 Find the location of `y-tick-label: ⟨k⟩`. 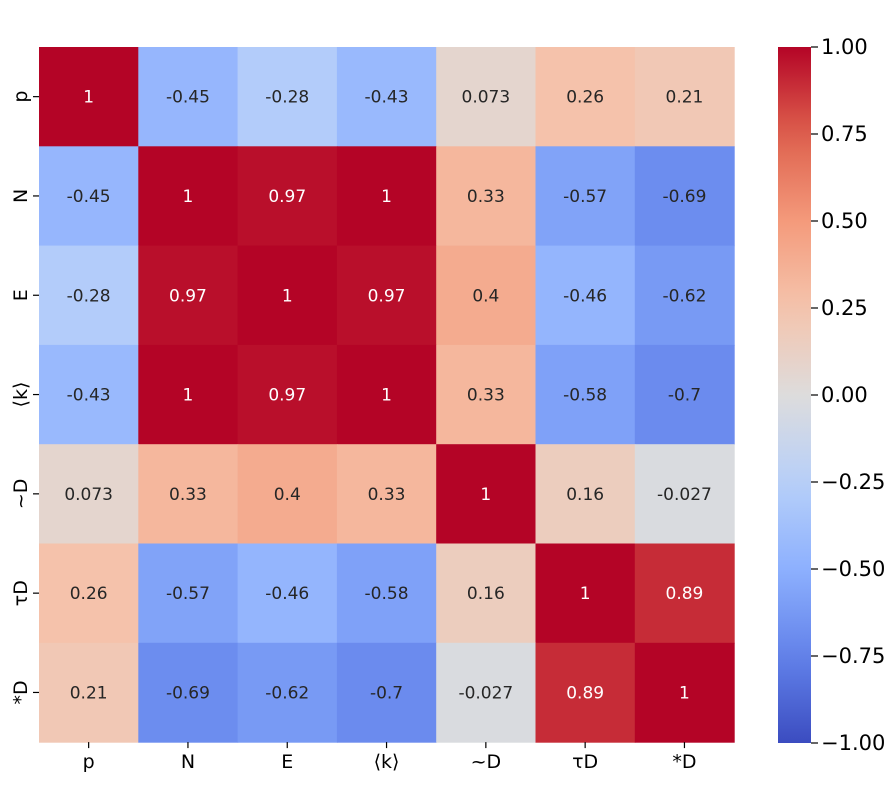

y-tick-label: ⟨k⟩ is located at coordinates (21, 395).